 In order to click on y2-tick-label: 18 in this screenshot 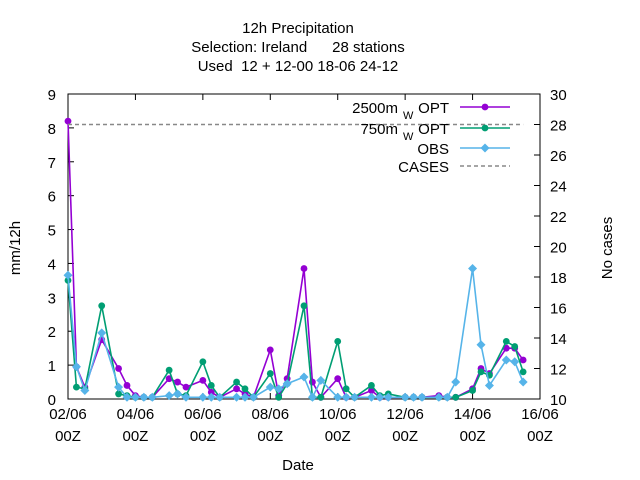, I will do `click(558, 278)`.